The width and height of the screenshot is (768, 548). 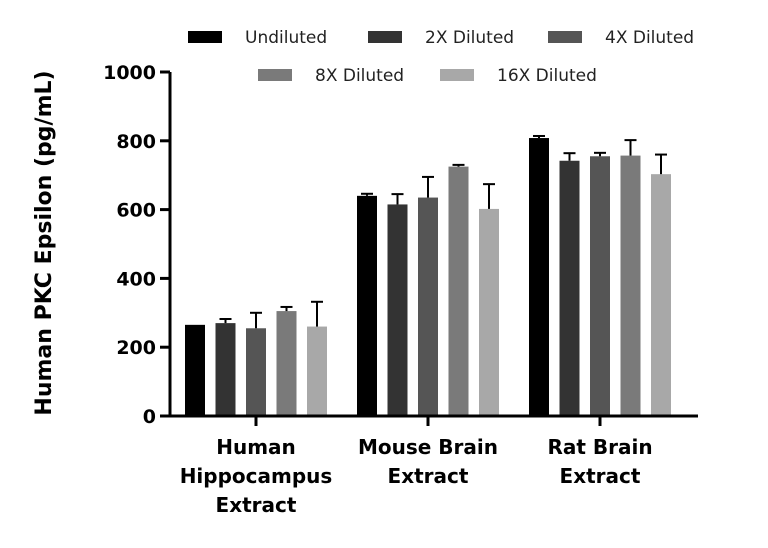 I want to click on y-axis: 0 200 400 600 800 1000, so click(x=137, y=245).